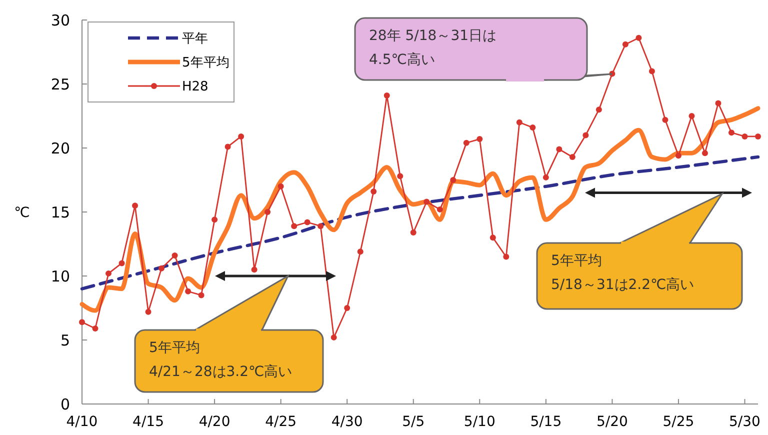 Image resolution: width=768 pixels, height=435 pixels. I want to click on y-tick-label: 0, so click(65, 404).